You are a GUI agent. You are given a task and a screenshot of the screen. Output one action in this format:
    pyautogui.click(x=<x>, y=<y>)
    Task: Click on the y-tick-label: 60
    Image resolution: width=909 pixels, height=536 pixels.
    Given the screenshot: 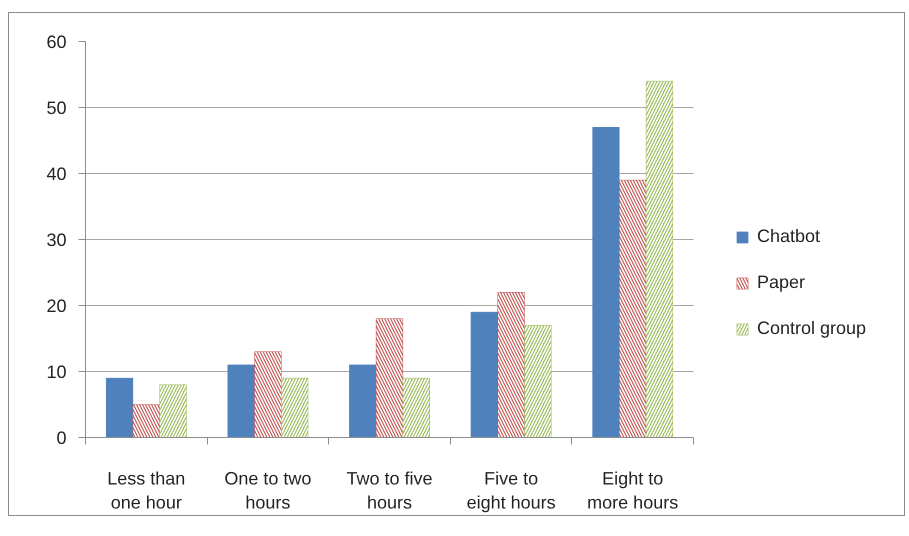 What is the action you would take?
    pyautogui.click(x=56, y=42)
    